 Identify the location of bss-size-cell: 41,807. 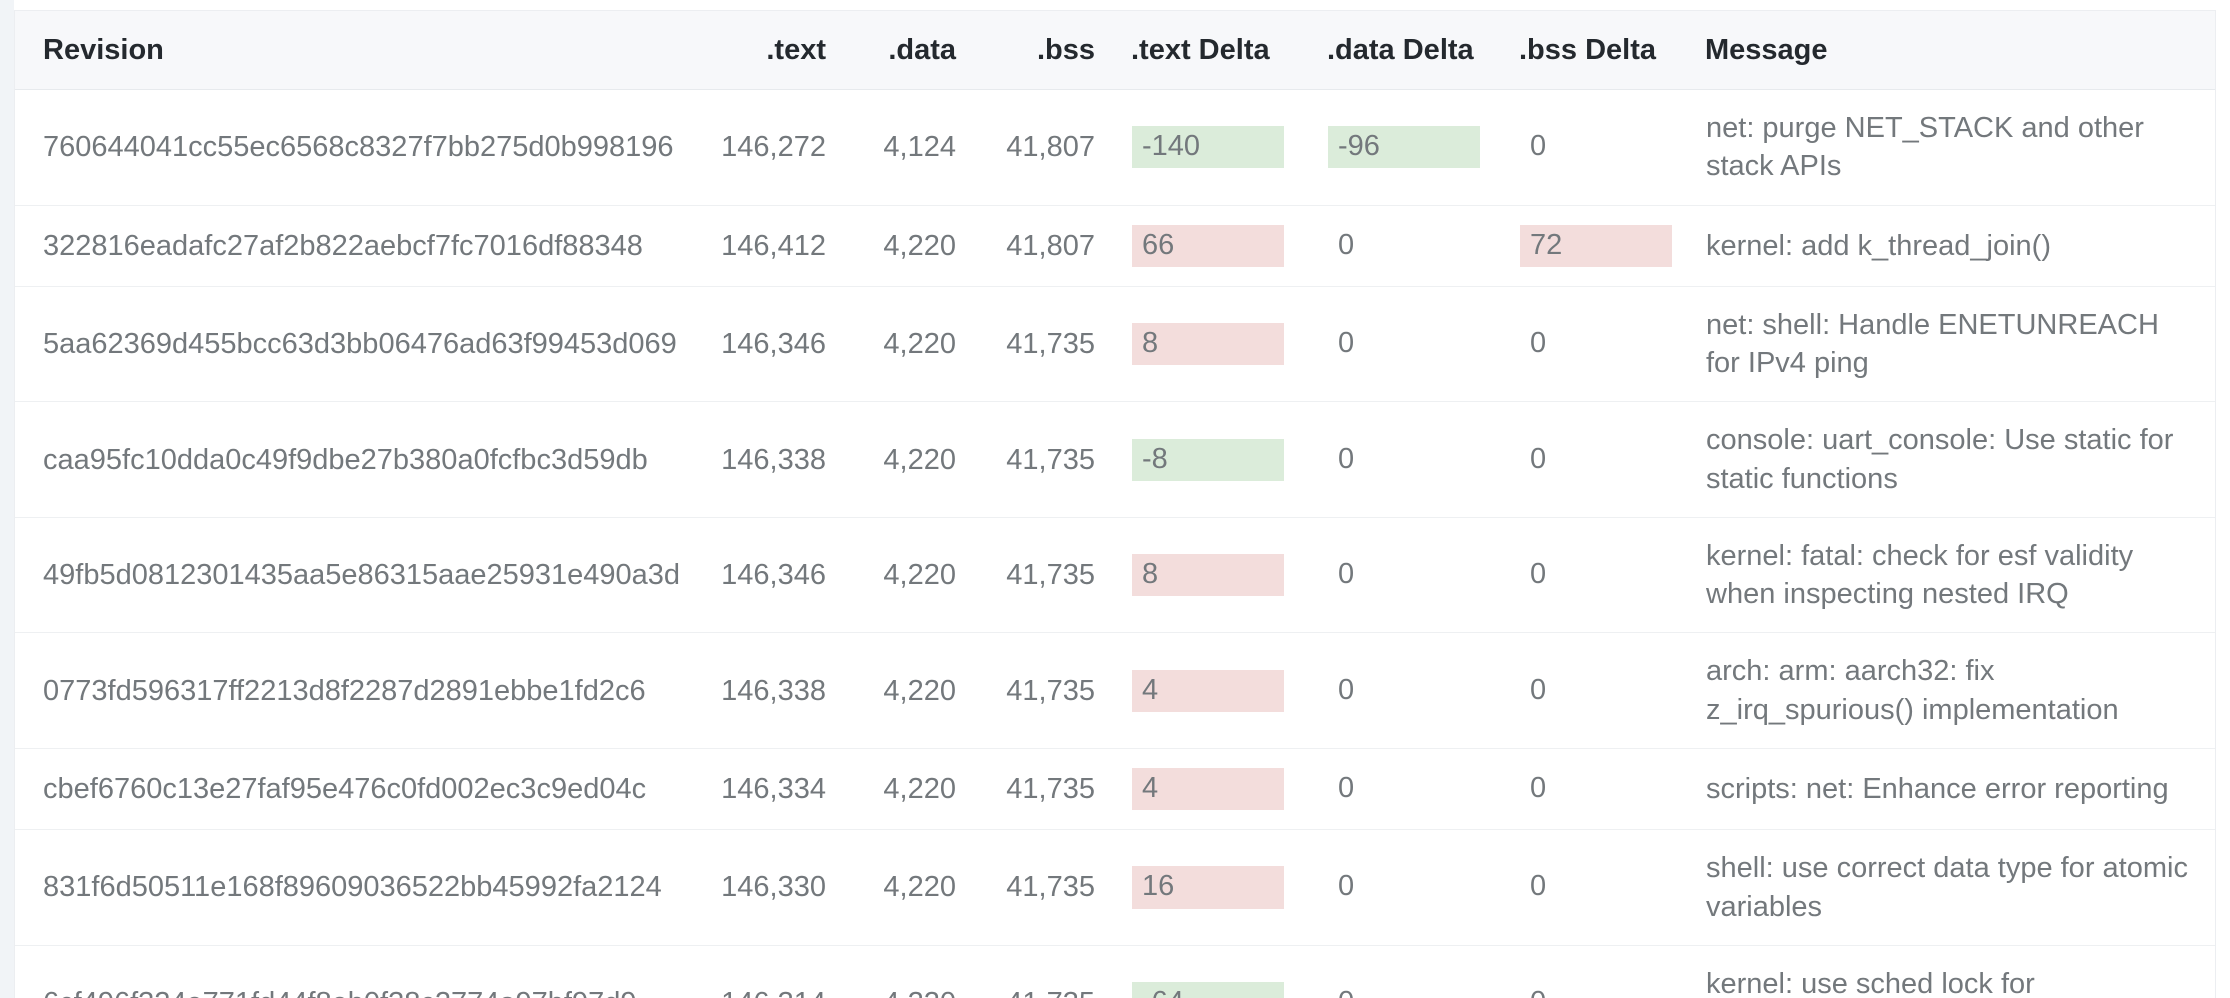
(1044, 245).